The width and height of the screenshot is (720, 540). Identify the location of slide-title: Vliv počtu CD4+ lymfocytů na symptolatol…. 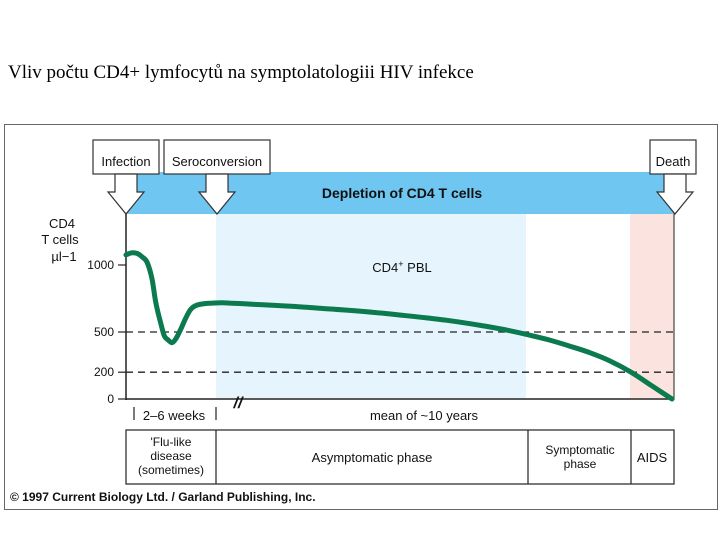
(241, 72).